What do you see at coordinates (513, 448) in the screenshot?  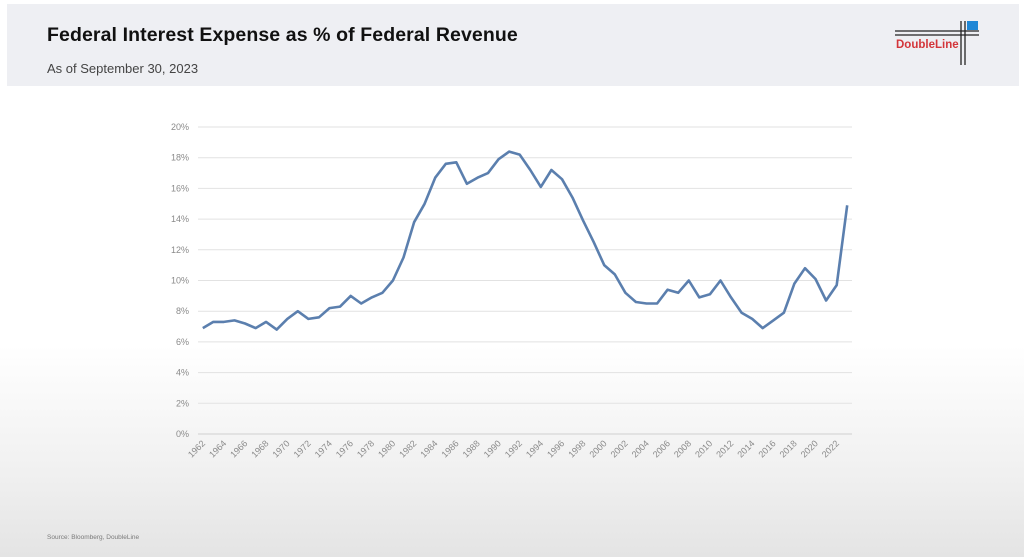 I see `x-tick-label: 1992` at bounding box center [513, 448].